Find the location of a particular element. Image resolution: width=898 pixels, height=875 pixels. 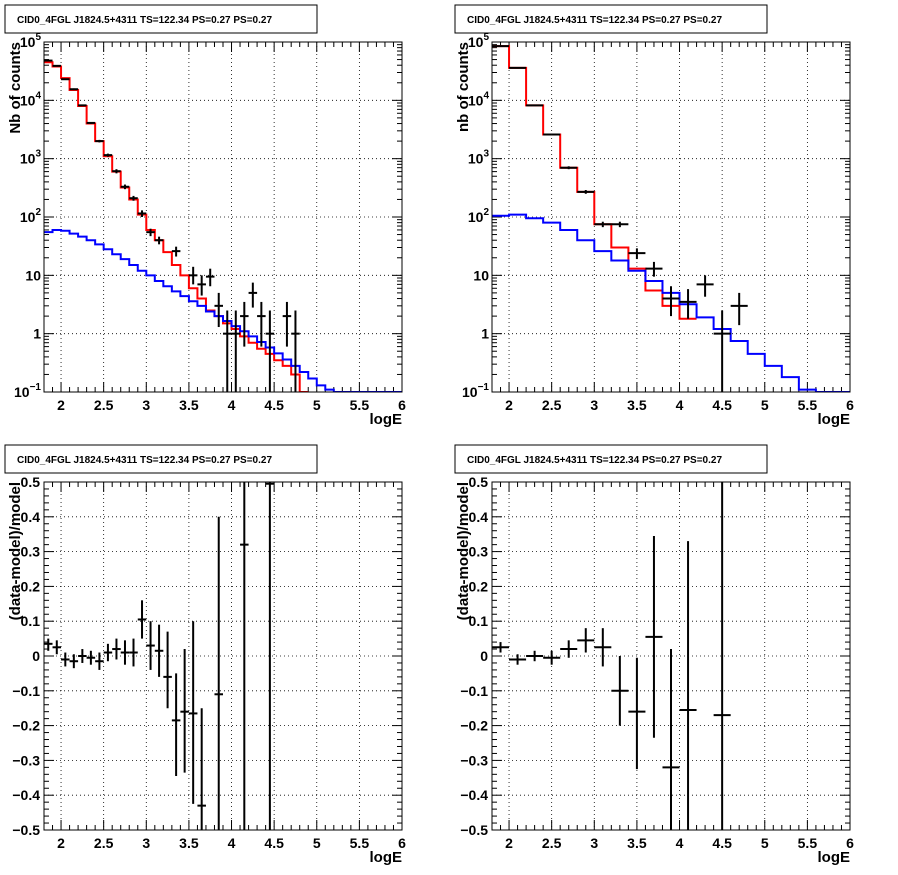

y-tick-label: −0.1 is located at coordinates (26, 691).